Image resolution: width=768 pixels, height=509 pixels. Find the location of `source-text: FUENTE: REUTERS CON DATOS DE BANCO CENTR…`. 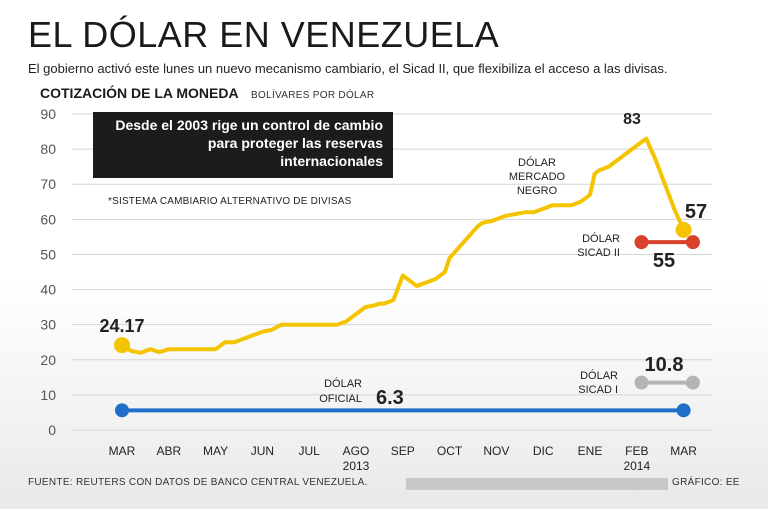

source-text: FUENTE: REUTERS CON DATOS DE BANCO CENTR… is located at coordinates (198, 482).